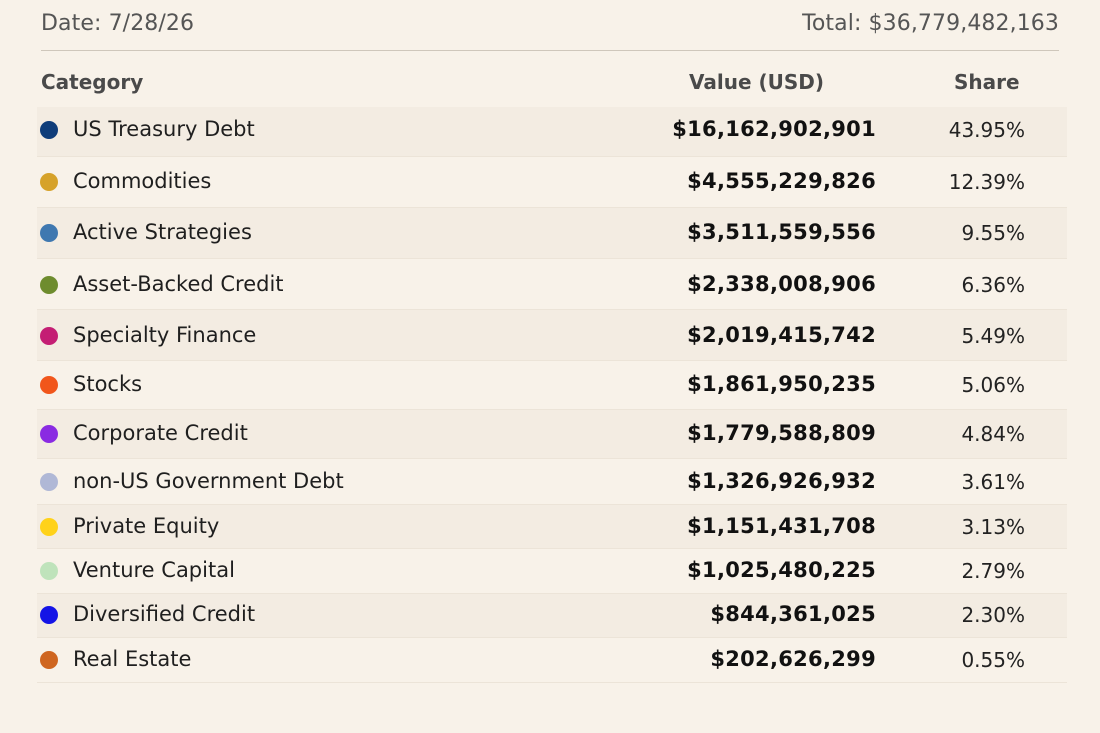 This screenshot has height=733, width=1100. What do you see at coordinates (49, 615) in the screenshot?
I see `blue-dot-icon` at bounding box center [49, 615].